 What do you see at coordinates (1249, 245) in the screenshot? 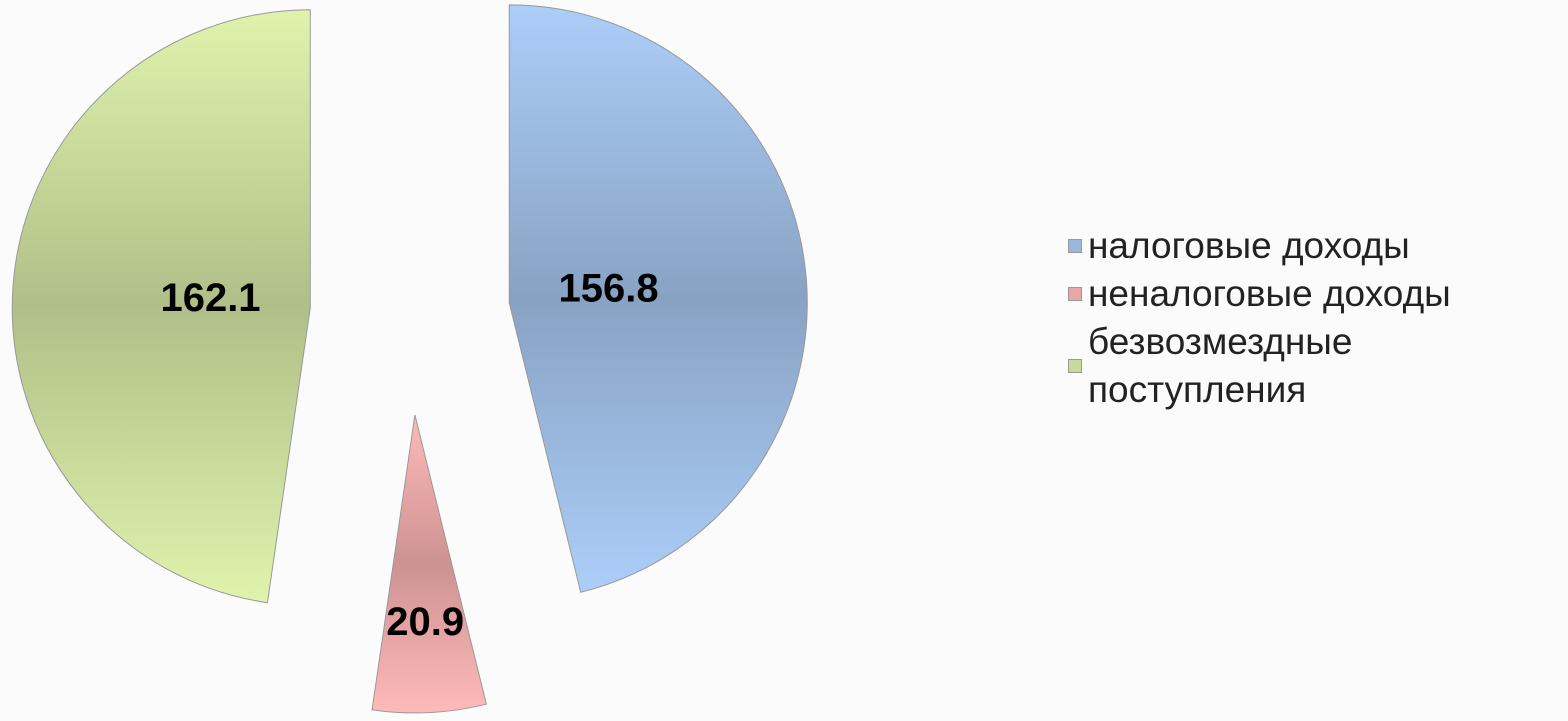
I see `legend-label: налоговые доходы` at bounding box center [1249, 245].